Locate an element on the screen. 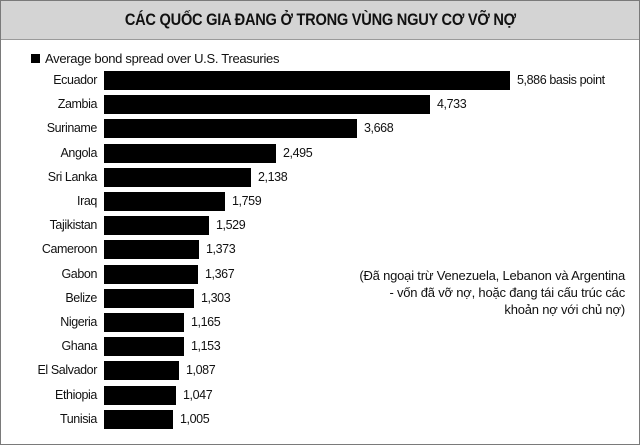 This screenshot has height=445, width=640. table-row: El Salvador 1,087 is located at coordinates (320, 371).